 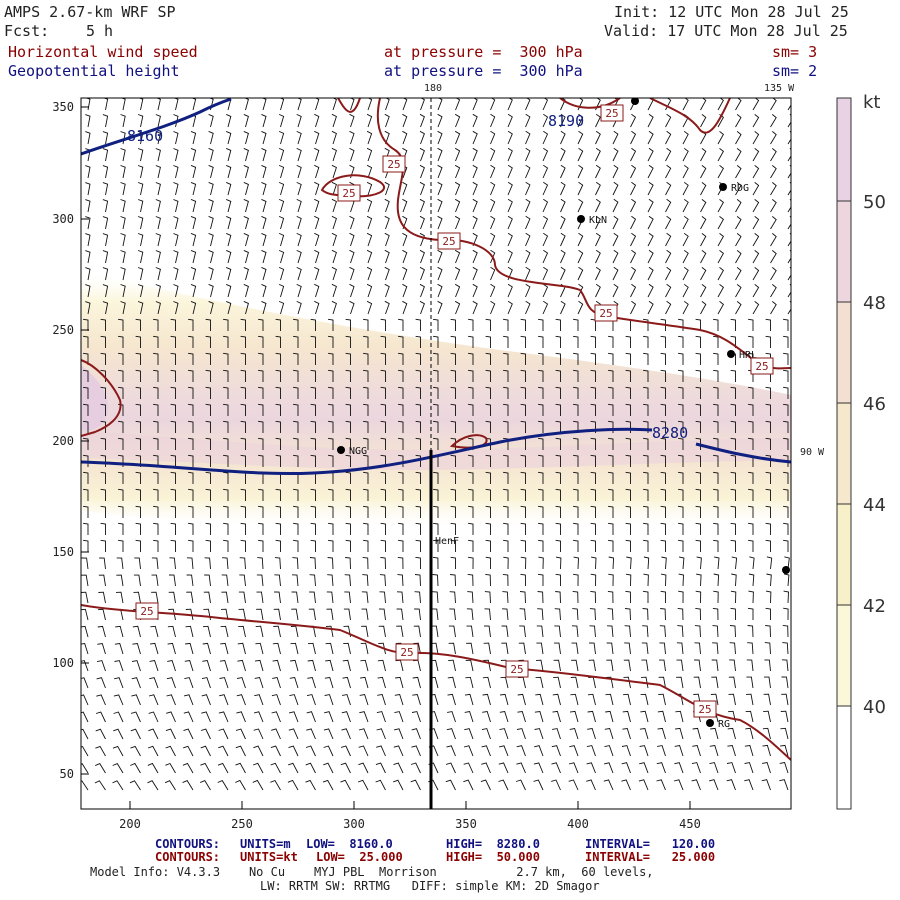 What do you see at coordinates (63, 330) in the screenshot?
I see `y-tick-label: 250` at bounding box center [63, 330].